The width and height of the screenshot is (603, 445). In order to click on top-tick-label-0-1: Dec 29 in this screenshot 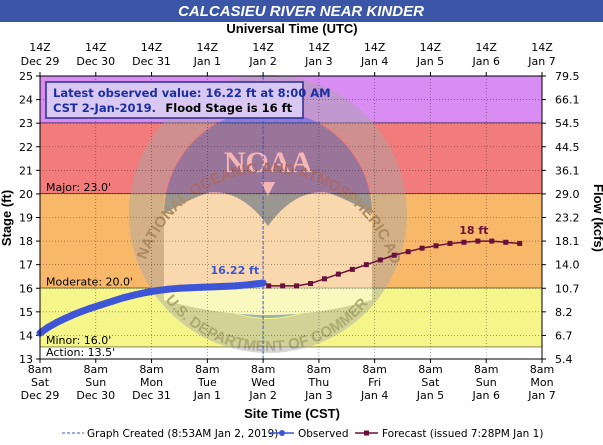, I will do `click(40, 61)`.